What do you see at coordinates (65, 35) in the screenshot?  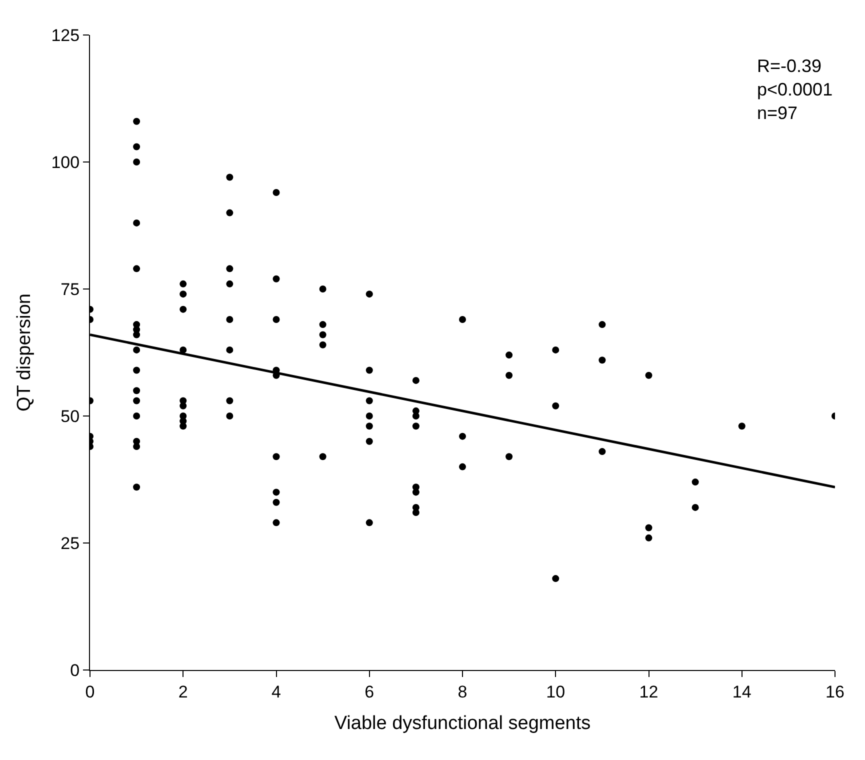 I see `y-tick-label: 125` at bounding box center [65, 35].